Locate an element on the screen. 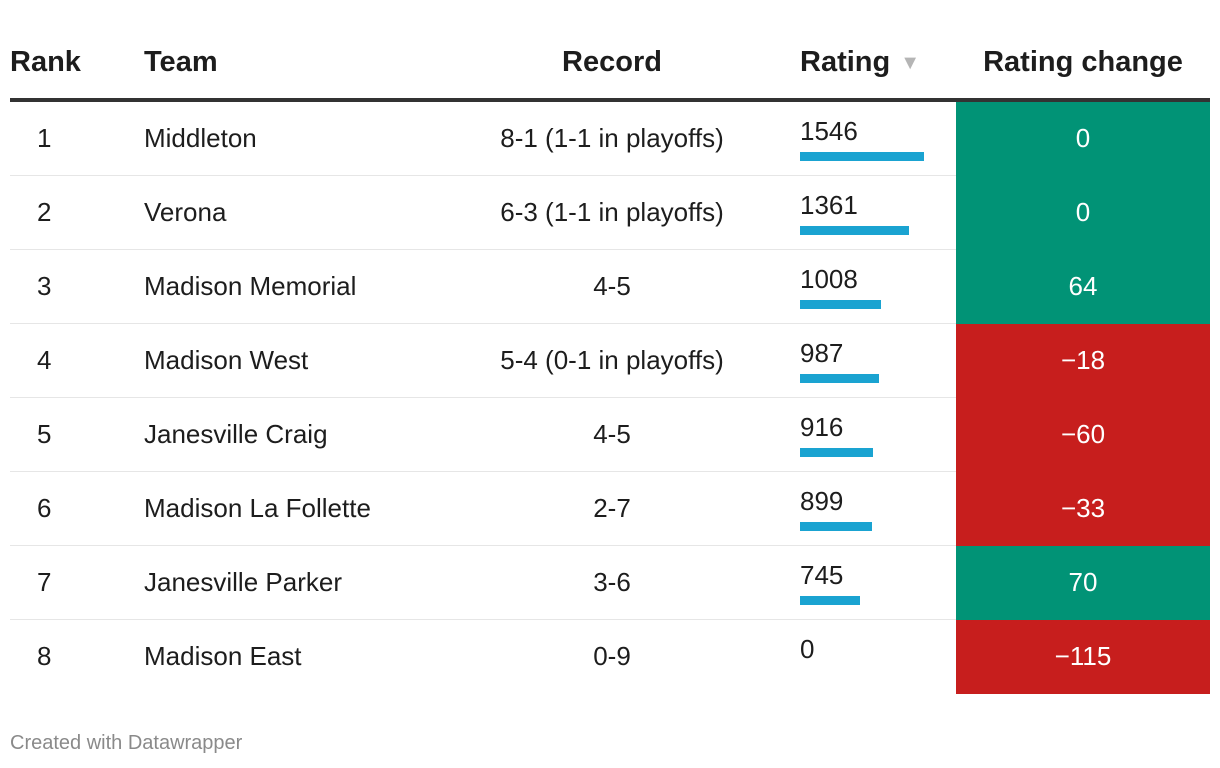 This screenshot has width=1220, height=768. column-header-rating: Rating ▼ is located at coordinates (860, 62).